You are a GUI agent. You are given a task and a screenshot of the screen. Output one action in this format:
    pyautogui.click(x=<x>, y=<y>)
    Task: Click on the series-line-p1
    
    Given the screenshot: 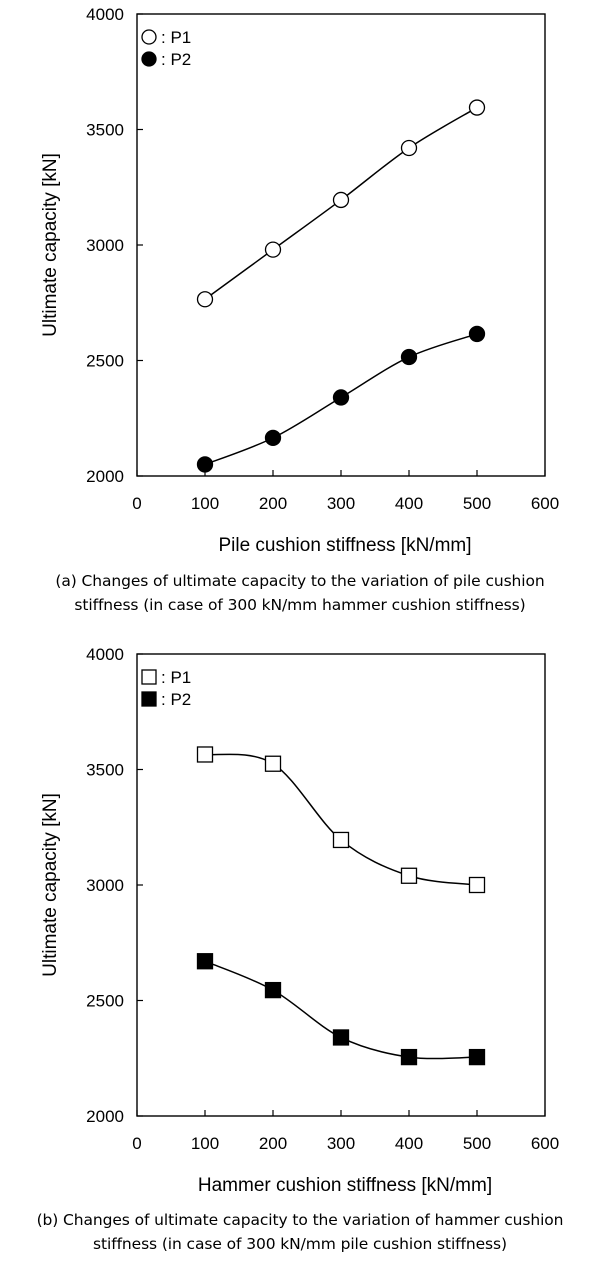 What is the action you would take?
    pyautogui.click(x=341, y=819)
    